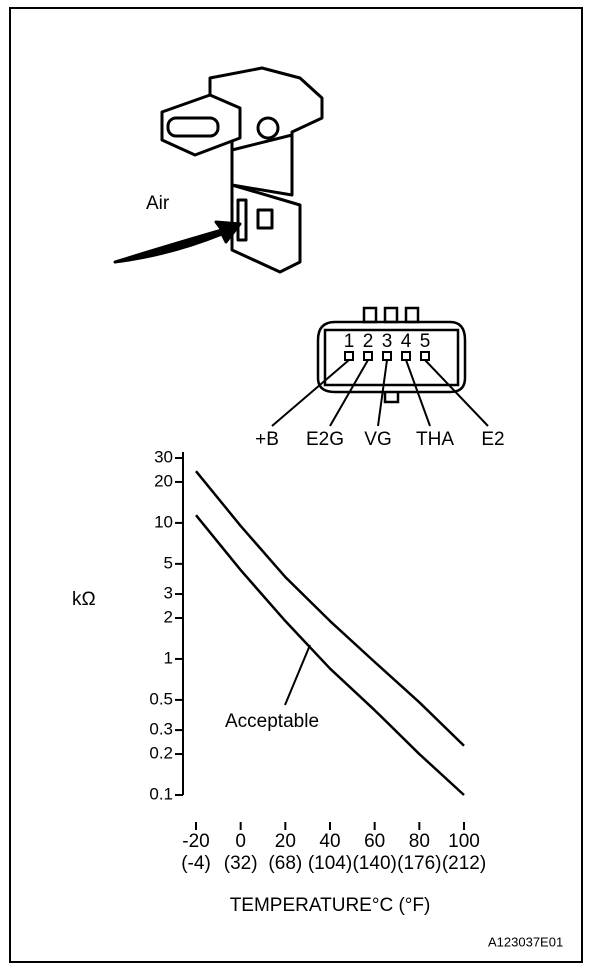 This screenshot has width=608, height=972. I want to click on terminal-label: E2G, so click(325, 439).